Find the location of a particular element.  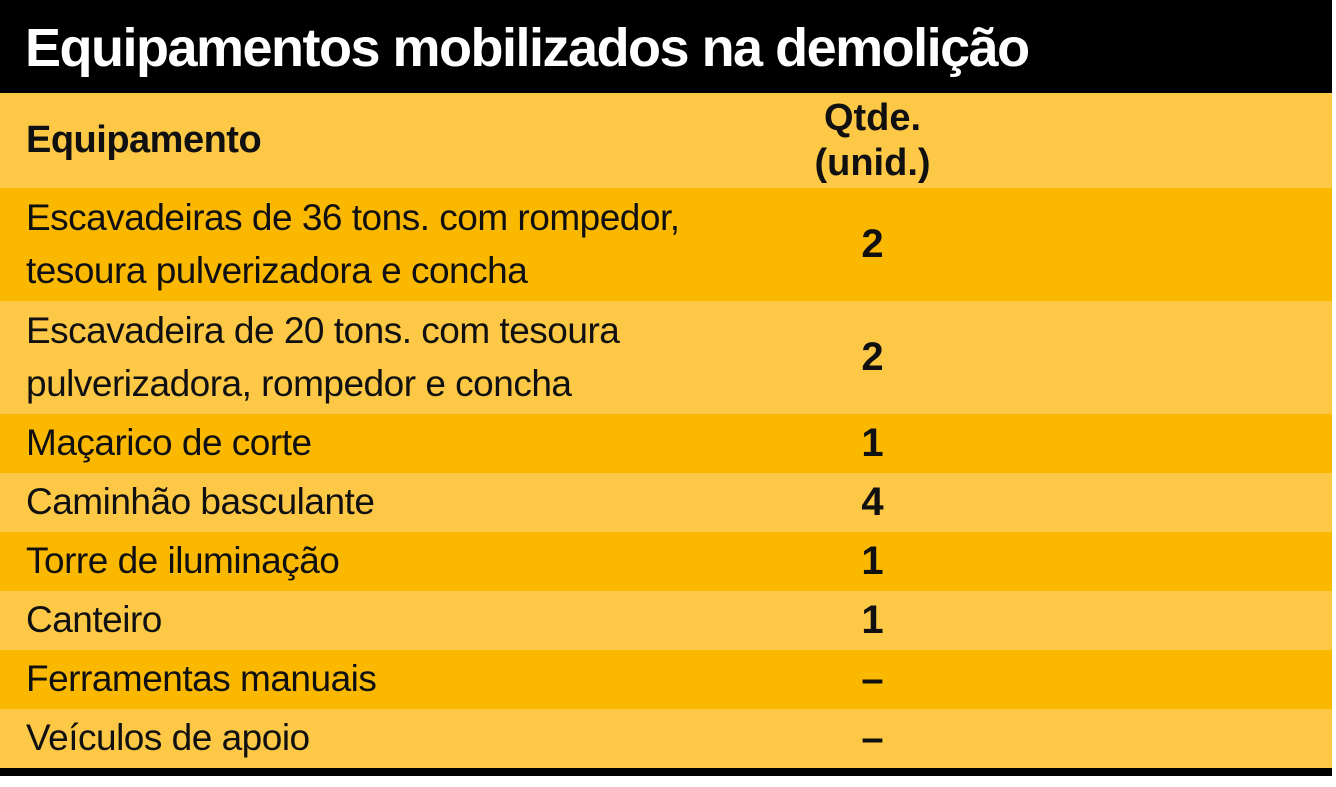

equipment-name-cell: Torre de iluminação is located at coordinates (183, 561).